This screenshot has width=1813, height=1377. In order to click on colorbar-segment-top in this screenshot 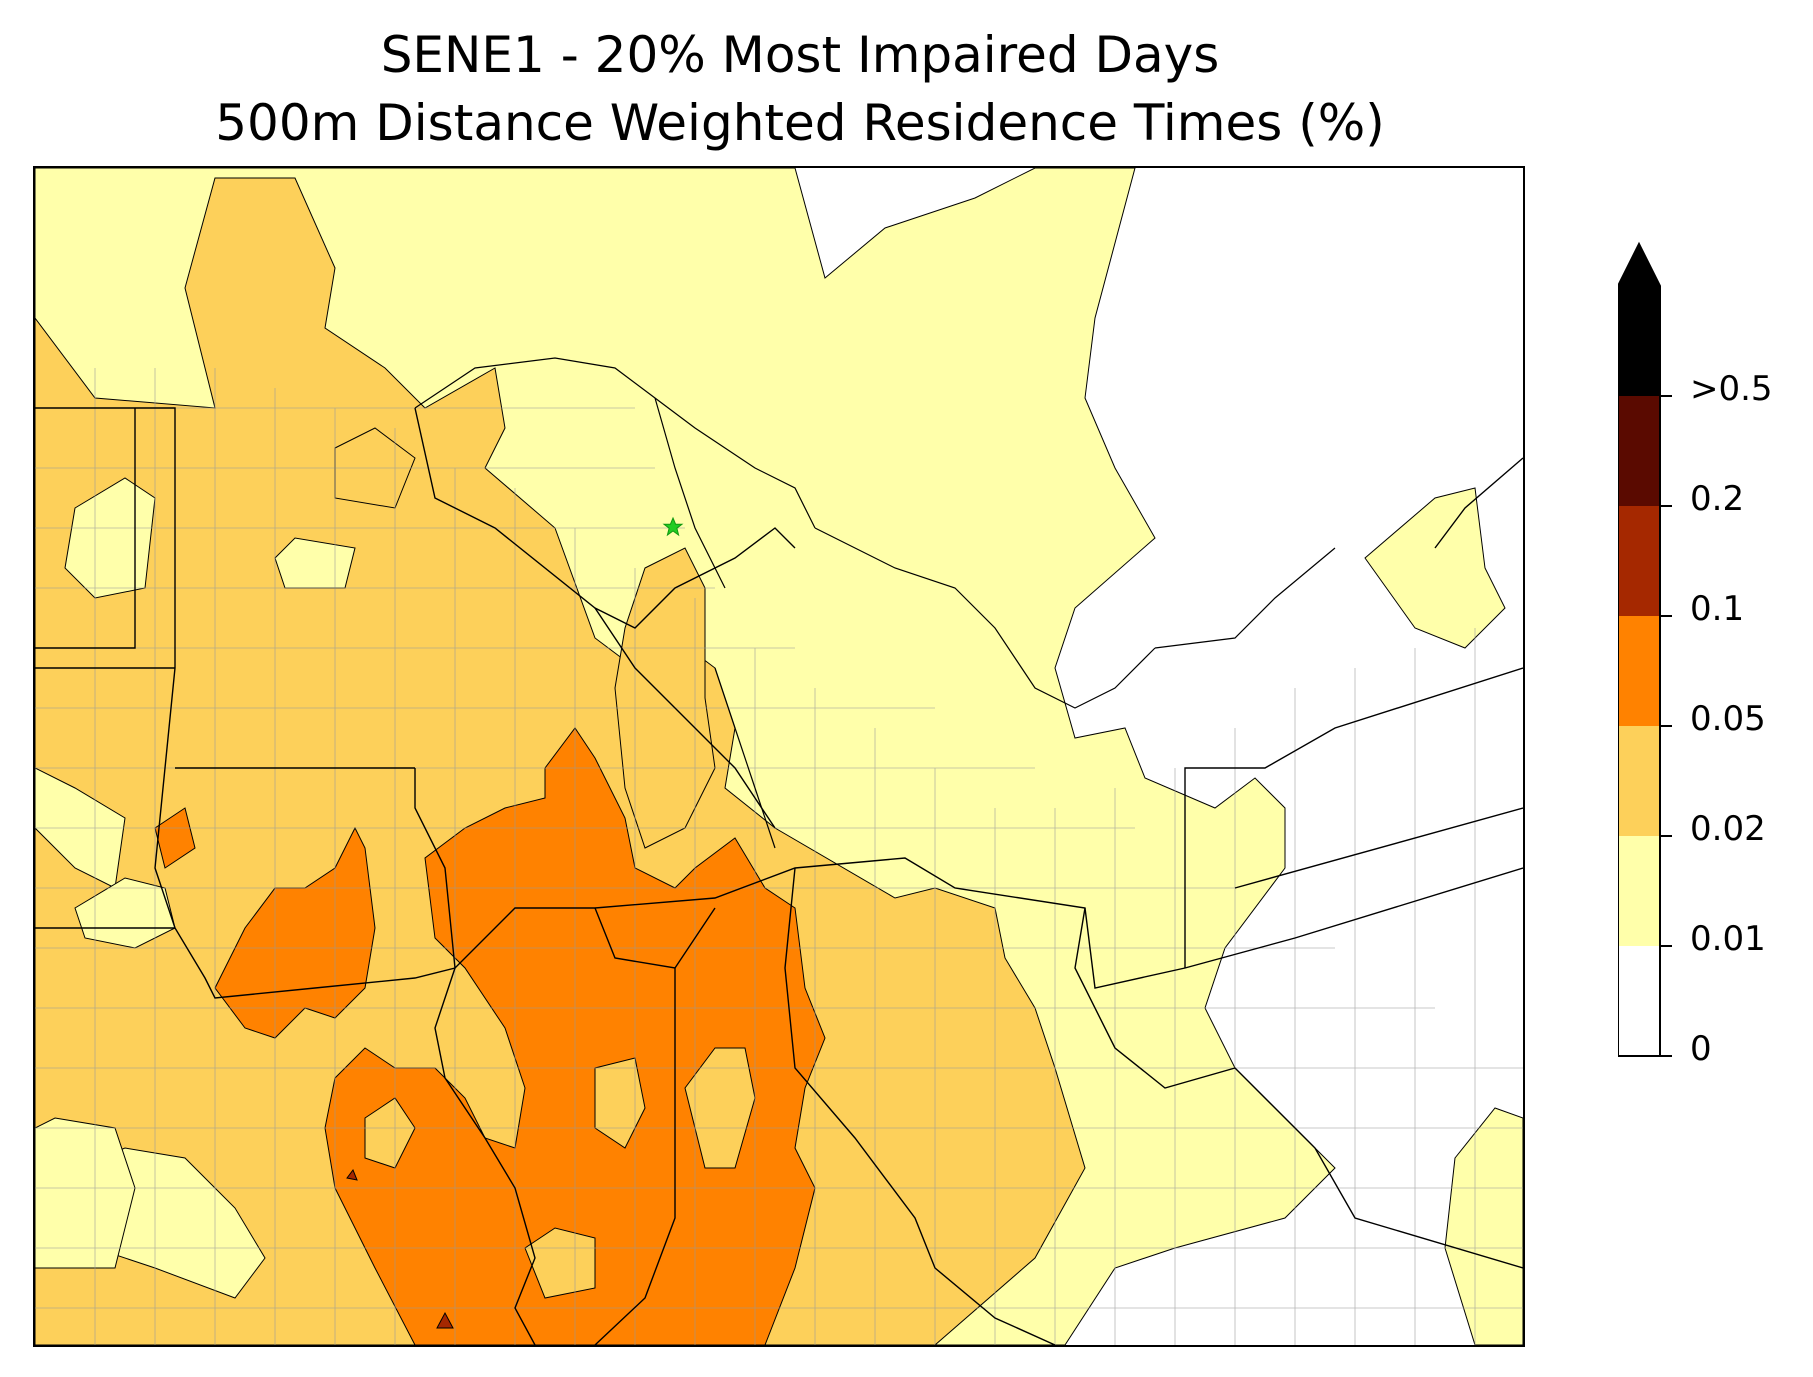, I will do `click(1639, 341)`.